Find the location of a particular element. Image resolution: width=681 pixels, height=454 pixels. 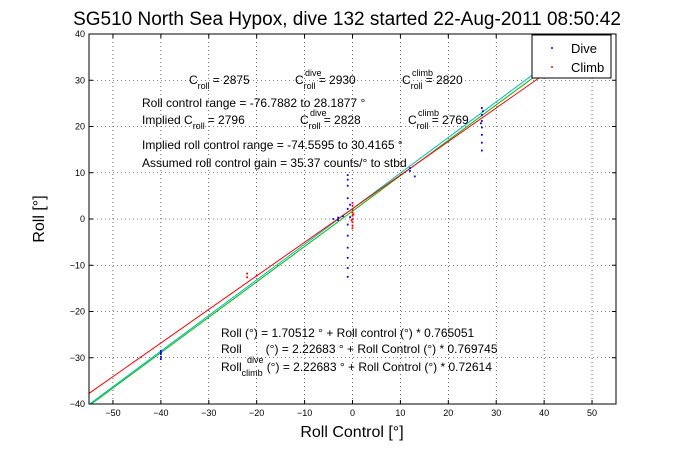

x-tick-label: −50 is located at coordinates (112, 413).